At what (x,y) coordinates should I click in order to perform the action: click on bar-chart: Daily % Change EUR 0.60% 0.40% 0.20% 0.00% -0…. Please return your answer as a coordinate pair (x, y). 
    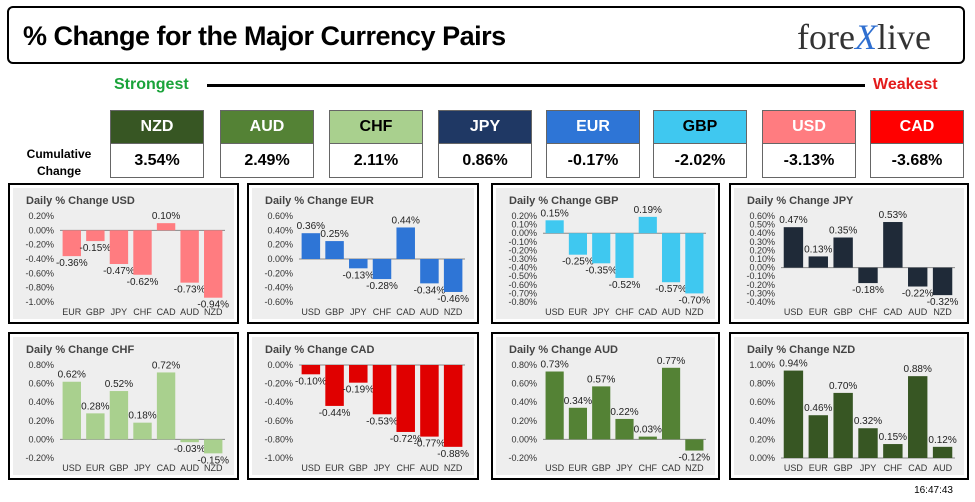
    Looking at the image, I should click on (366, 256).